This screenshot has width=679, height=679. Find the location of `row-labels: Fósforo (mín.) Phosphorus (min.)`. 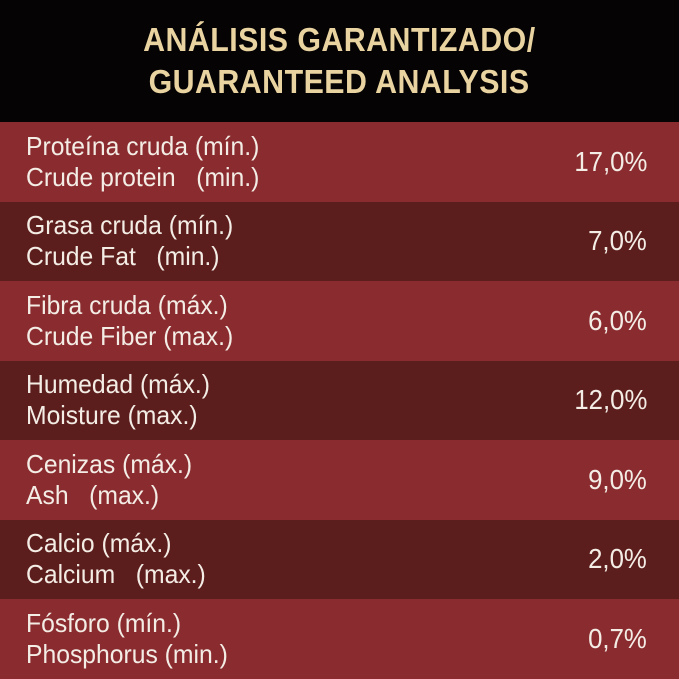

row-labels: Fósforo (mín.) Phosphorus (min.) is located at coordinates (132, 639).